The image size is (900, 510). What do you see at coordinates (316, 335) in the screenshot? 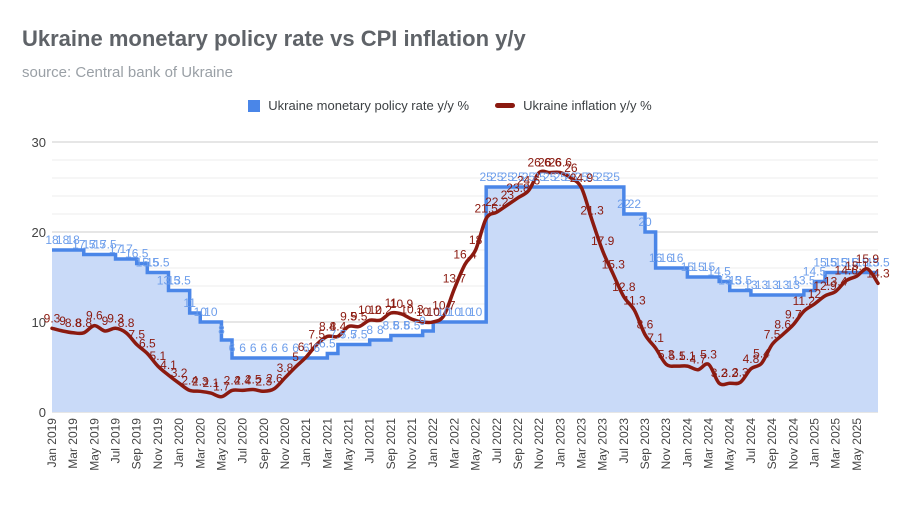
I see `inflation-data-label: 7.5` at bounding box center [316, 335].